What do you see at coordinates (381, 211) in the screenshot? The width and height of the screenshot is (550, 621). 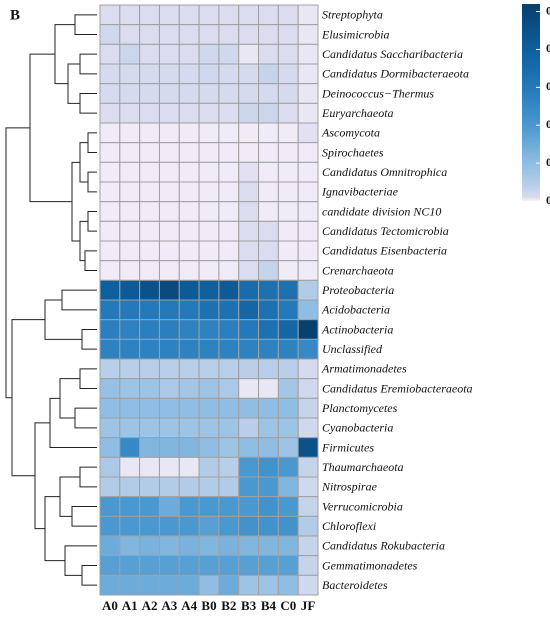 I see `row-label: candidate division NC10` at bounding box center [381, 211].